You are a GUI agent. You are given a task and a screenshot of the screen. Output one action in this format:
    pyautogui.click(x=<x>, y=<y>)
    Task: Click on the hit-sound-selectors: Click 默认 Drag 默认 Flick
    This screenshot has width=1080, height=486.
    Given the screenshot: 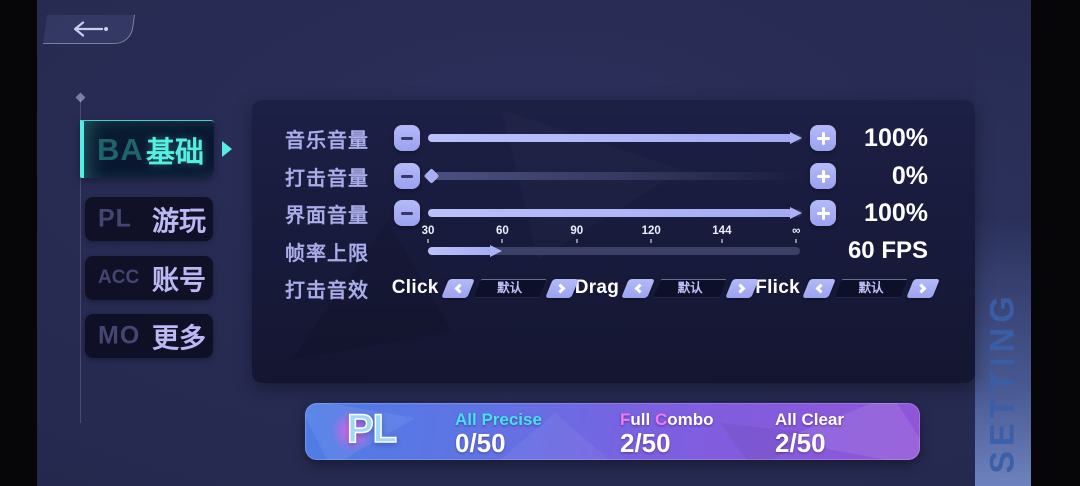 What is the action you would take?
    pyautogui.click(x=667, y=288)
    